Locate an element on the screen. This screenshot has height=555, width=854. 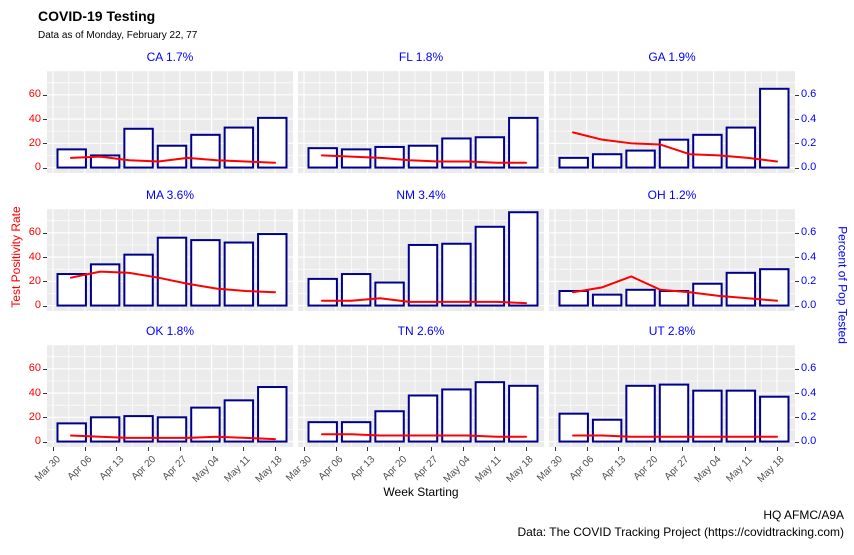
bar-ma-Apr20 is located at coordinates (172, 271).